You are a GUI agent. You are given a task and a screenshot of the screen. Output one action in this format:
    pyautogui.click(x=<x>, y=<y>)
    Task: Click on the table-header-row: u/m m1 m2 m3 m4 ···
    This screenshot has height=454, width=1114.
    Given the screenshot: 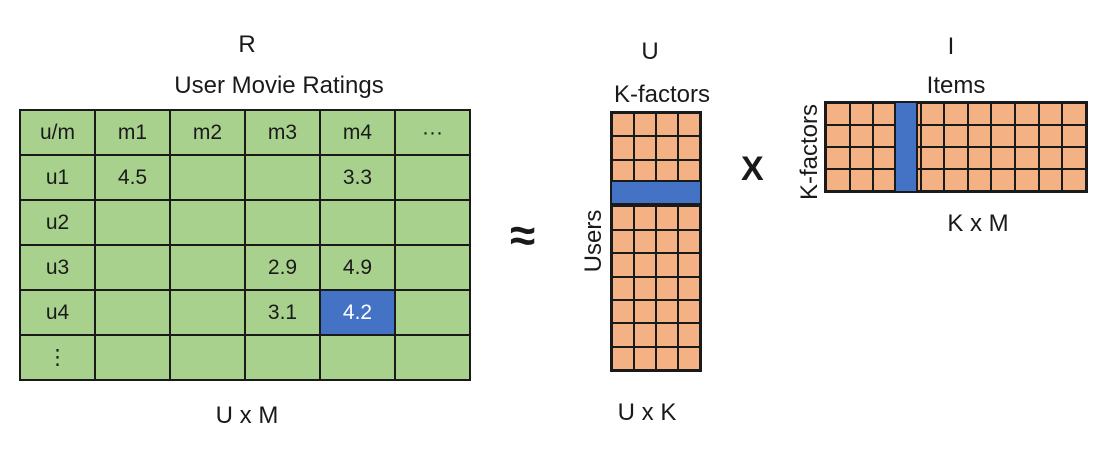 What is the action you would take?
    pyautogui.click(x=245, y=132)
    